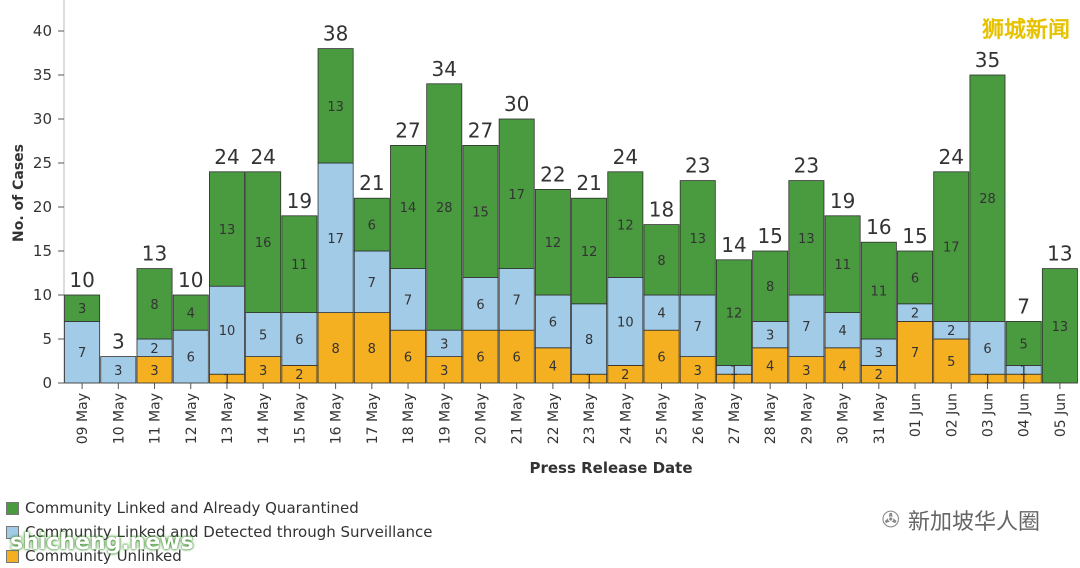 This screenshot has width=1080, height=568. What do you see at coordinates (915, 278) in the screenshot?
I see `data-label-quarantined: 6` at bounding box center [915, 278].